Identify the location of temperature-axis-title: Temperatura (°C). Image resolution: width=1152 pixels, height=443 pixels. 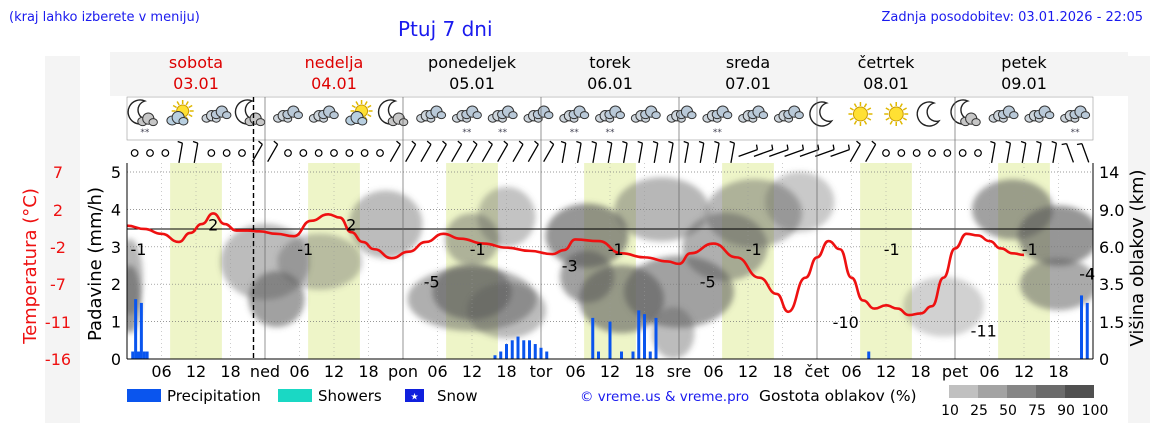
(30, 266).